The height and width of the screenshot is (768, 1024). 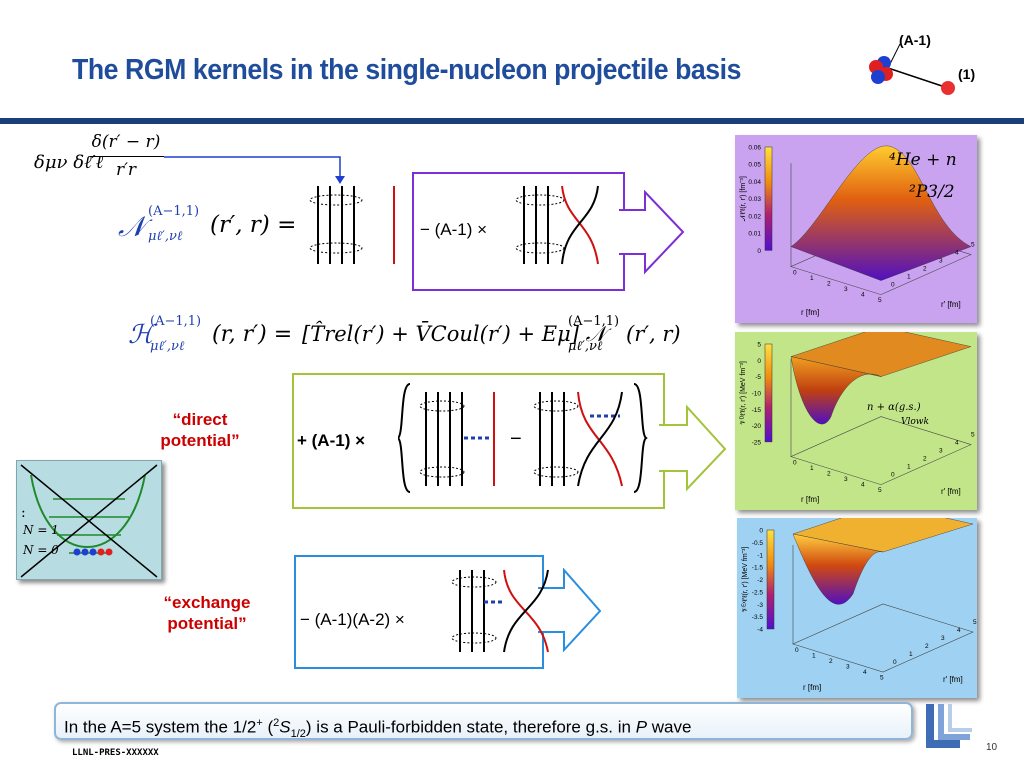 What do you see at coordinates (259, 723) in the screenshot?
I see `note-sup-plus: +` at bounding box center [259, 723].